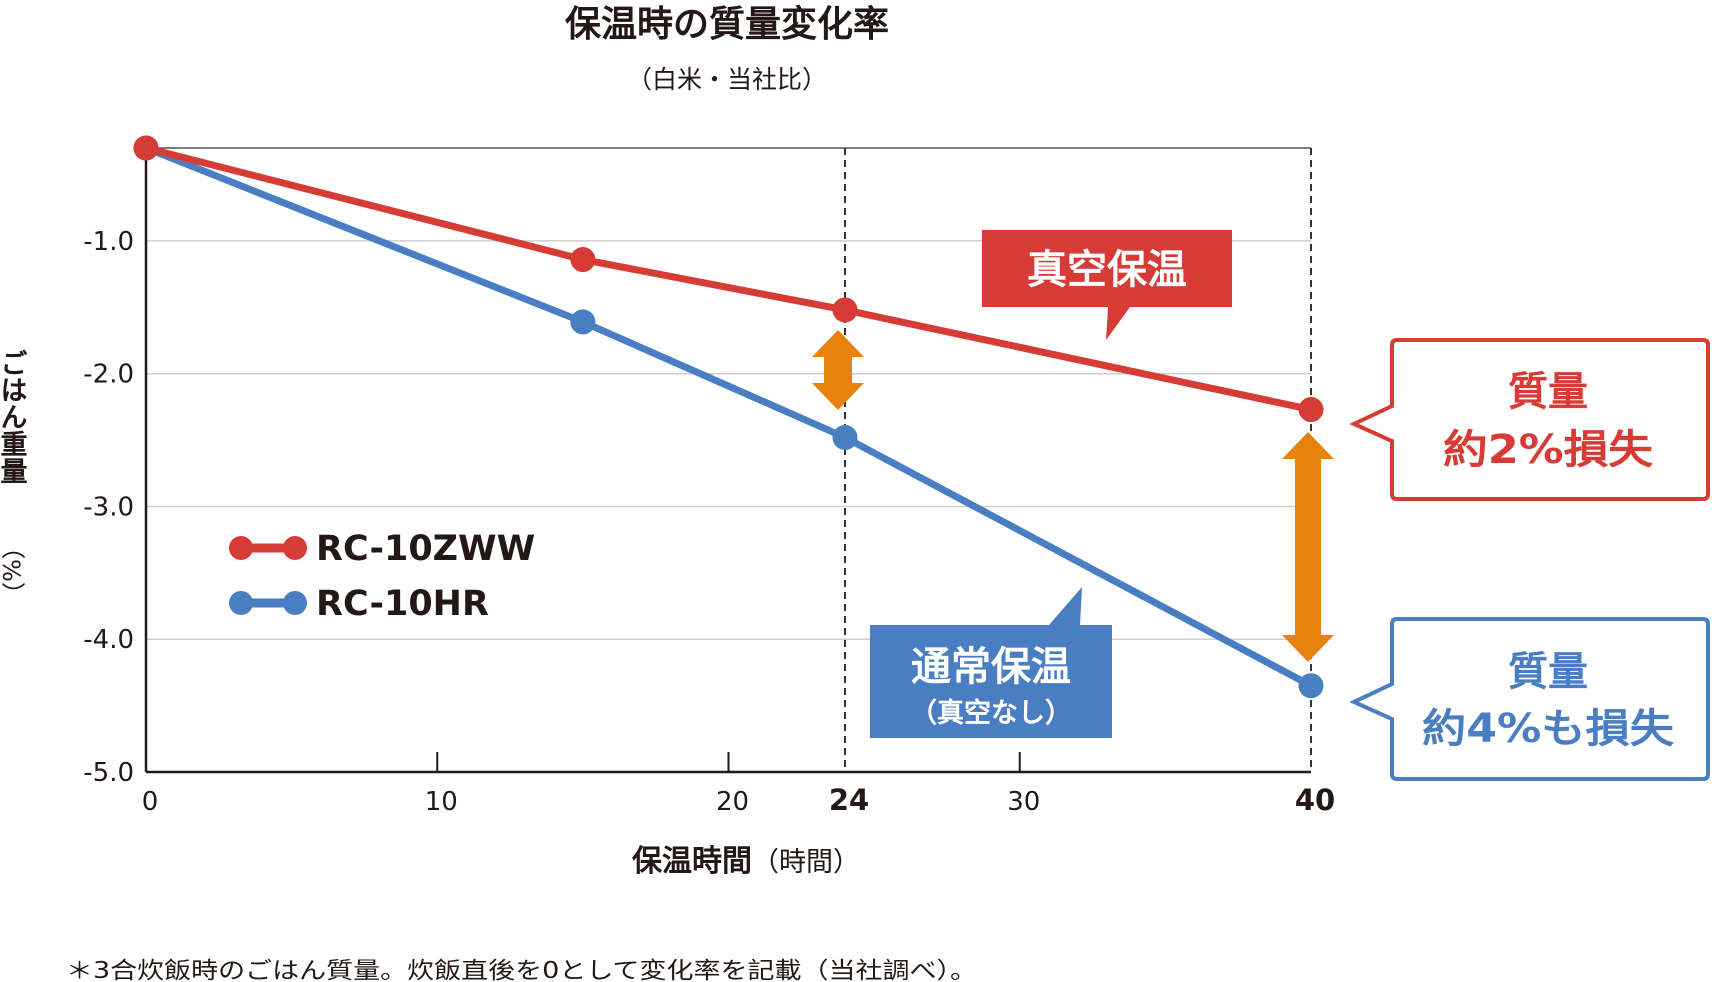  I want to click on x-tick-label: 20, so click(732, 802).